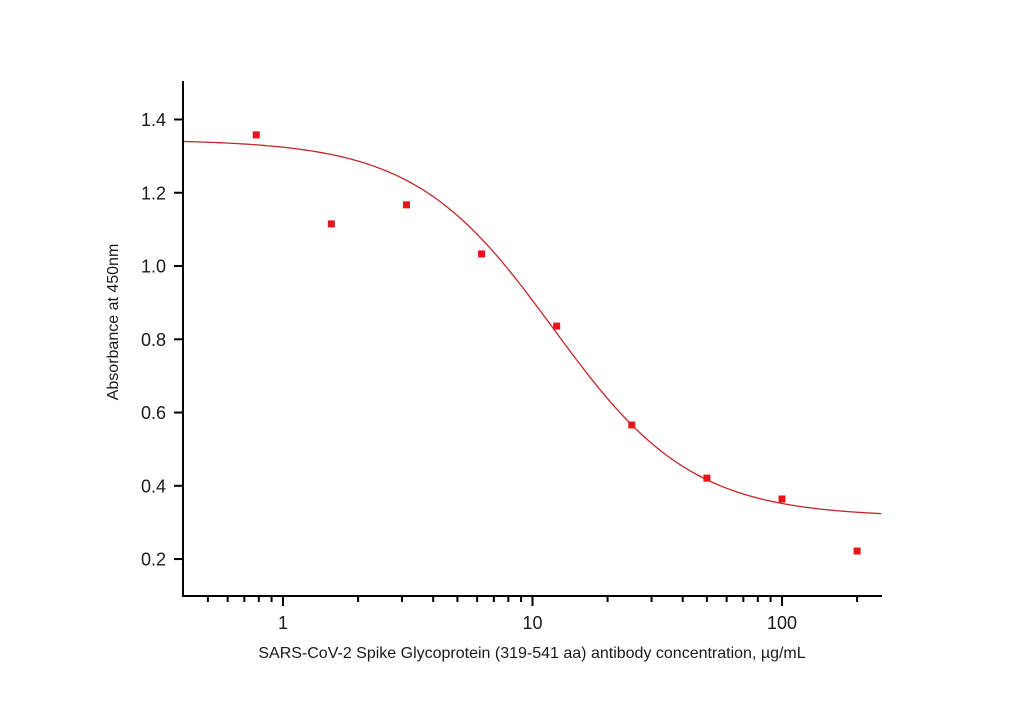 This screenshot has width=1024, height=715. I want to click on x-axis: 1 10 100, so click(532, 614).